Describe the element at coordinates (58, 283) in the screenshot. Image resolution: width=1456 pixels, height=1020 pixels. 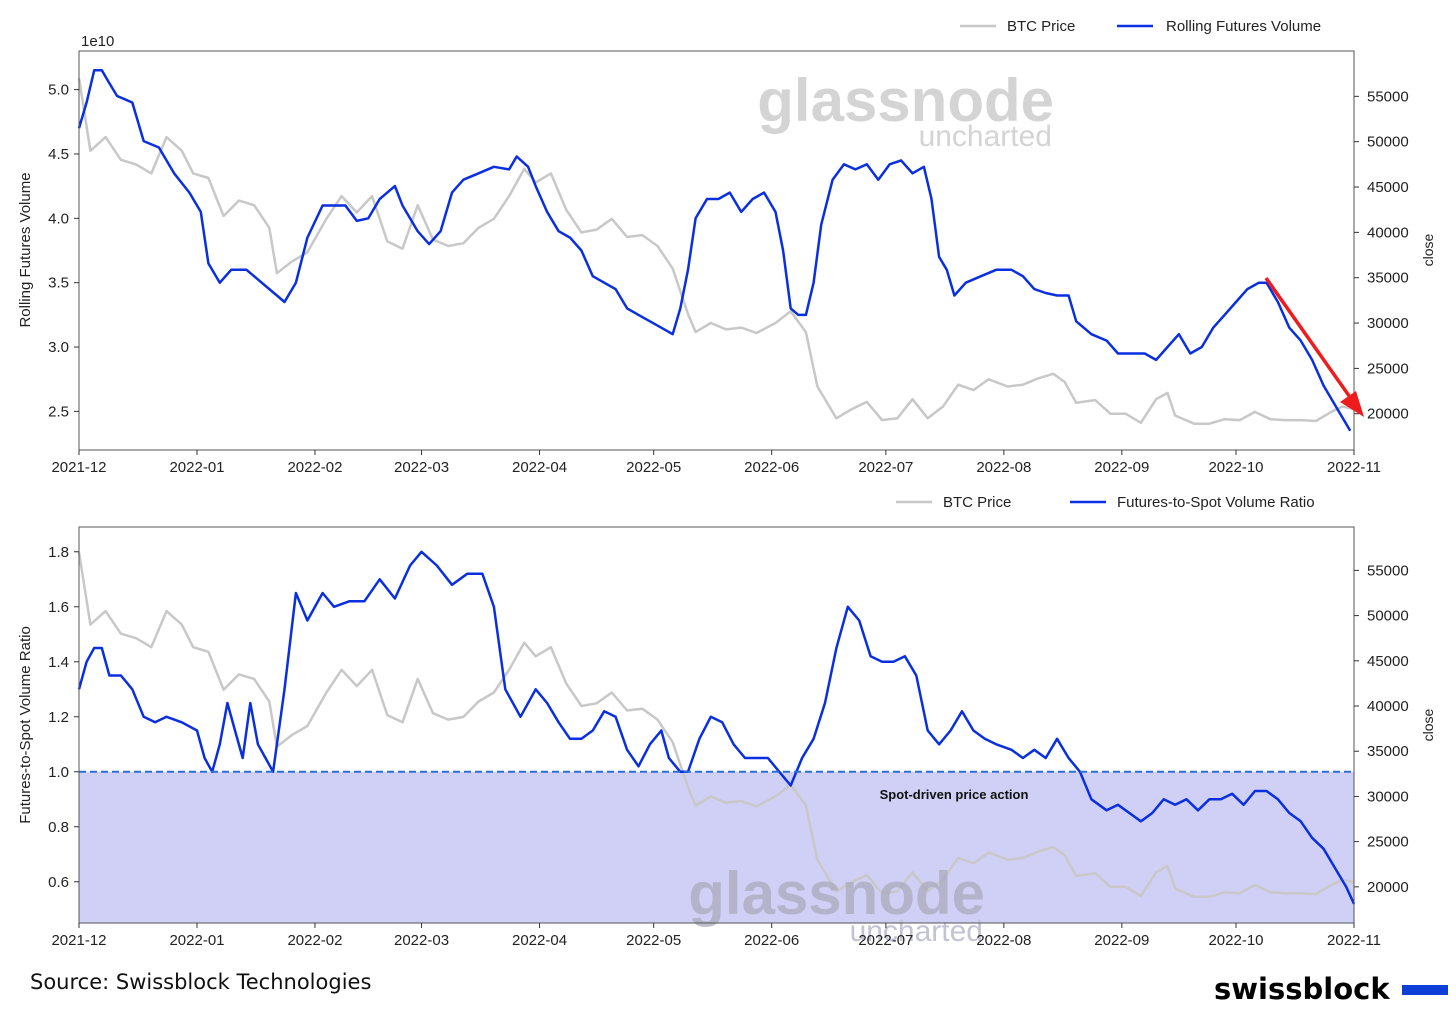
I see `y-left-tick-label: 3.5` at that location.